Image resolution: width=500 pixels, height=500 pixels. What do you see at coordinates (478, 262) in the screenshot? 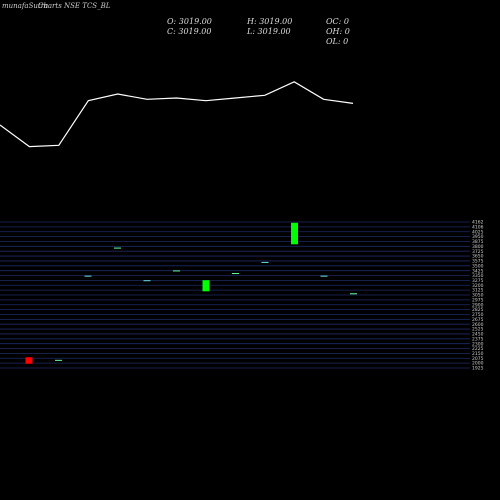
I see `y-tick-label: 3575` at bounding box center [478, 262].